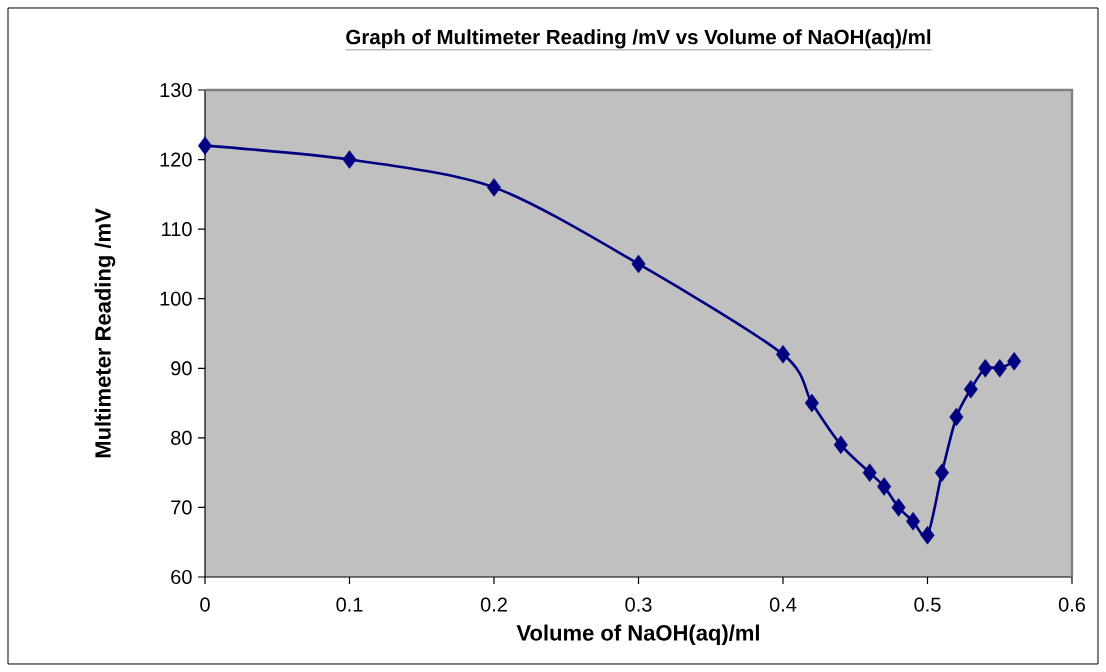 The image size is (1106, 672). Describe the element at coordinates (927, 604) in the screenshot. I see `x-tick-label: 0.5` at that location.